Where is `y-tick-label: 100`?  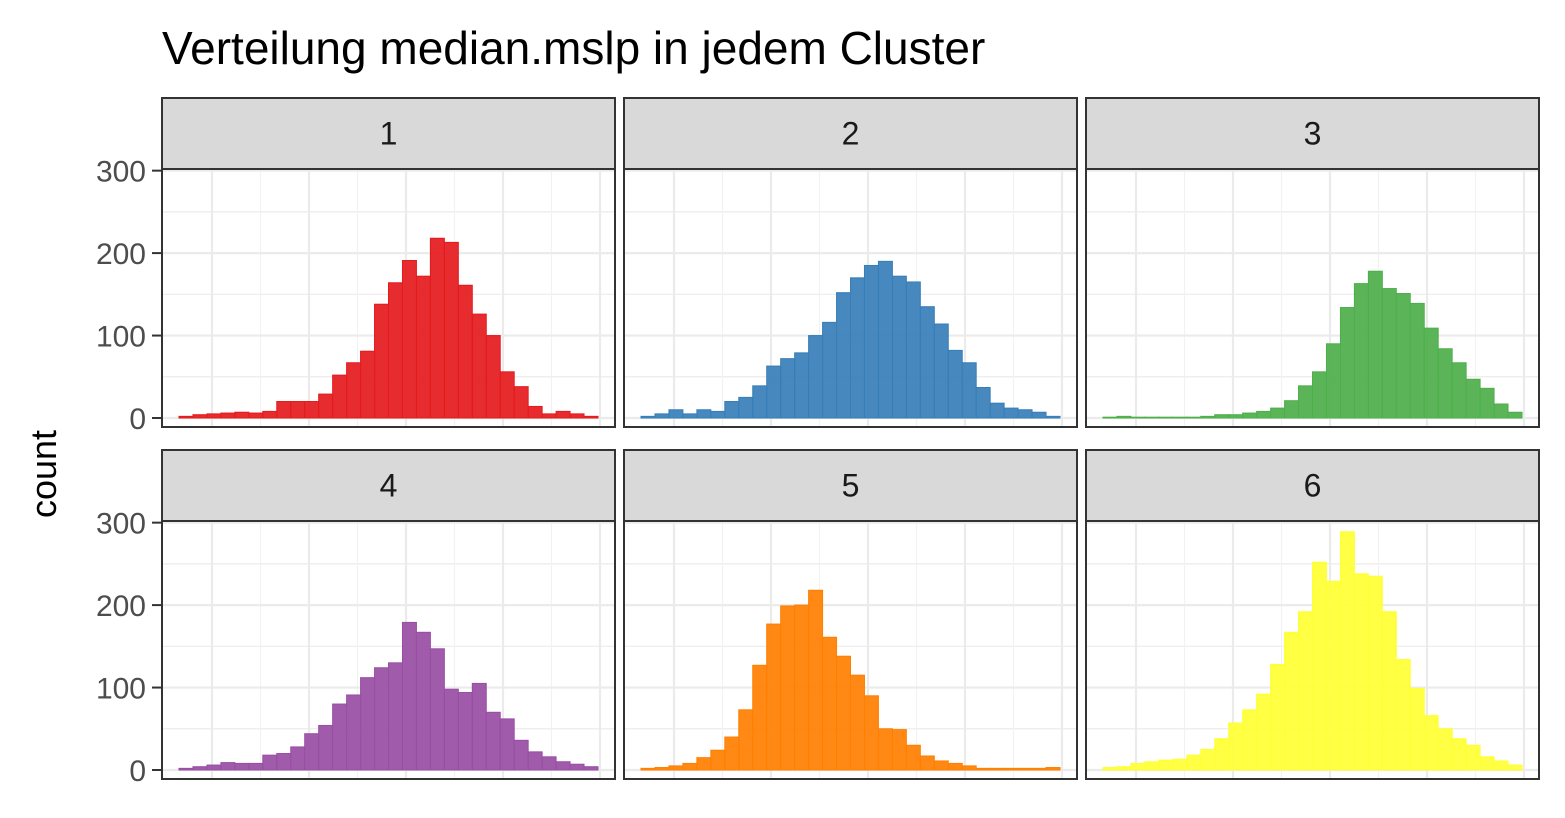
y-tick-label: 100 is located at coordinates (121, 689).